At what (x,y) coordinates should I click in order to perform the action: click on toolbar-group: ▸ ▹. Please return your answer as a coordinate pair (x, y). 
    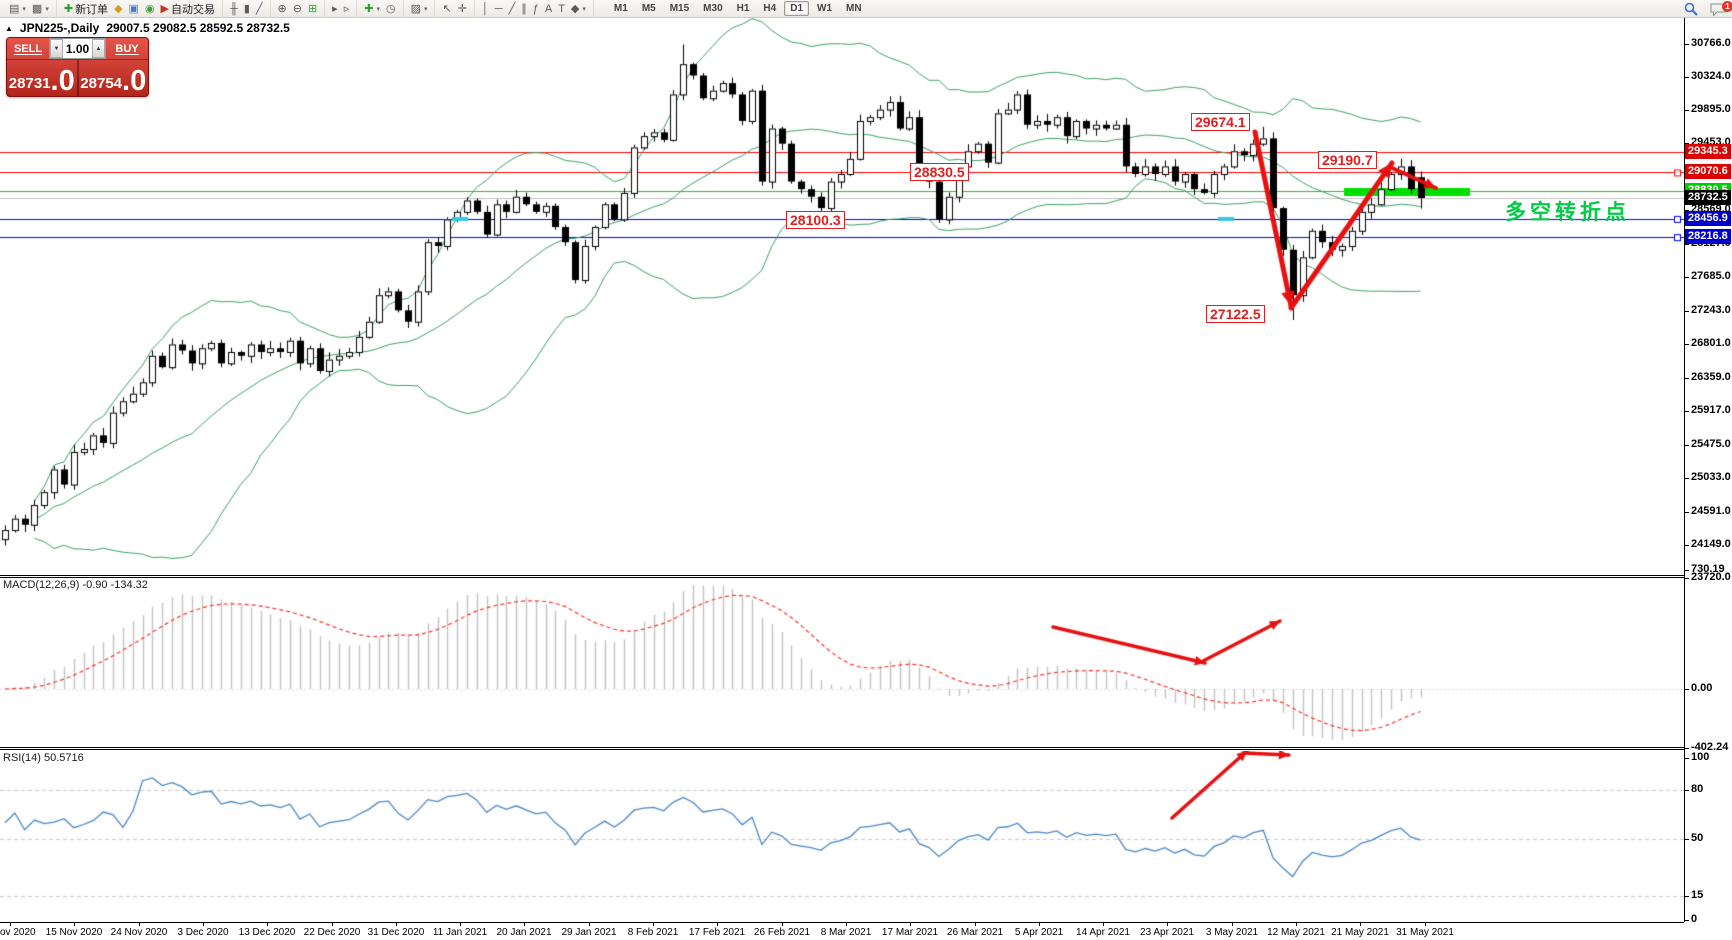
    Looking at the image, I should click on (341, 9).